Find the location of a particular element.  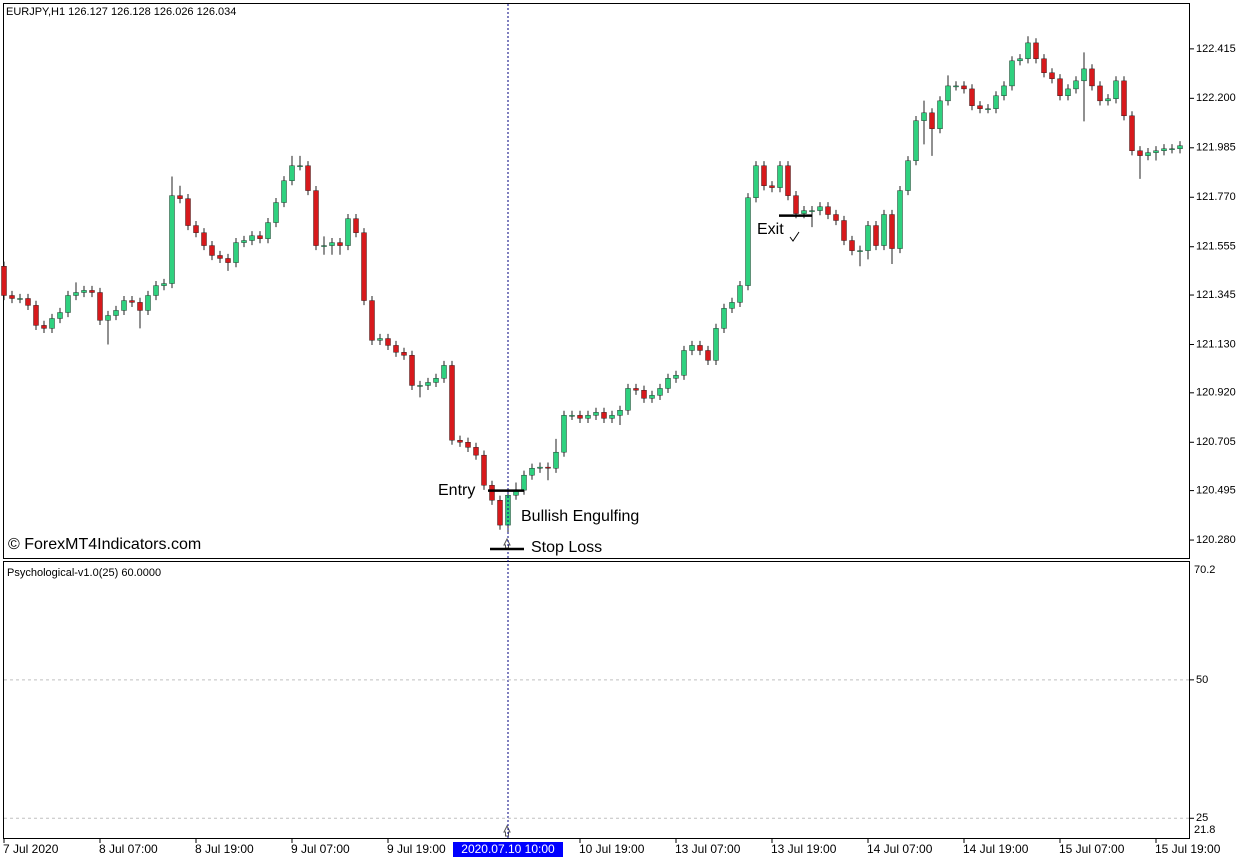

y-tick-label: 121.345 is located at coordinates (1216, 295).